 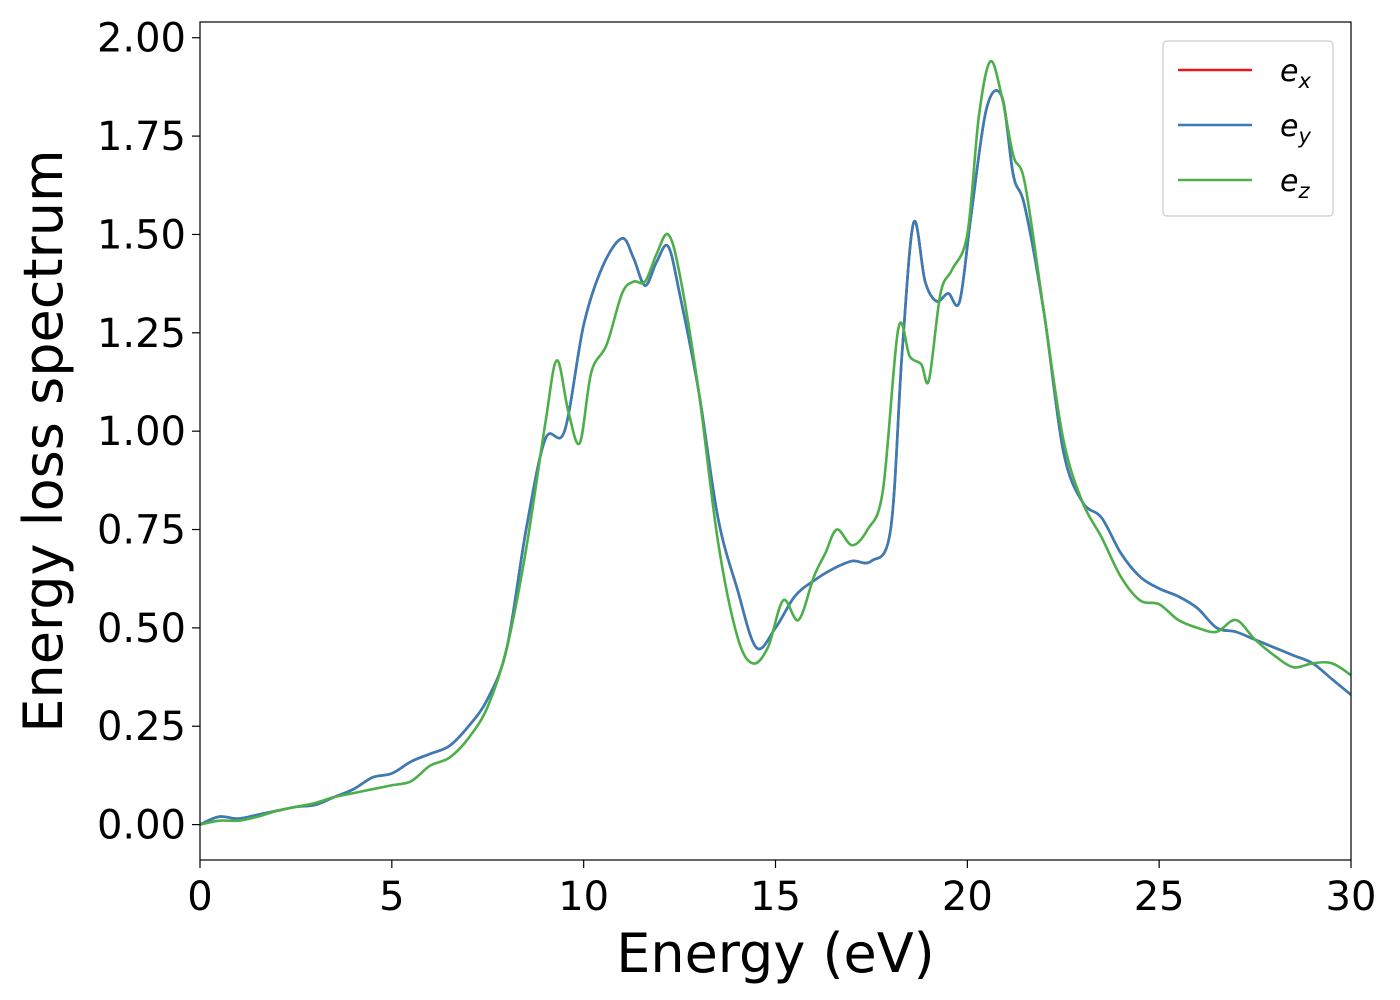 I want to click on legend-box, so click(x=1248, y=128).